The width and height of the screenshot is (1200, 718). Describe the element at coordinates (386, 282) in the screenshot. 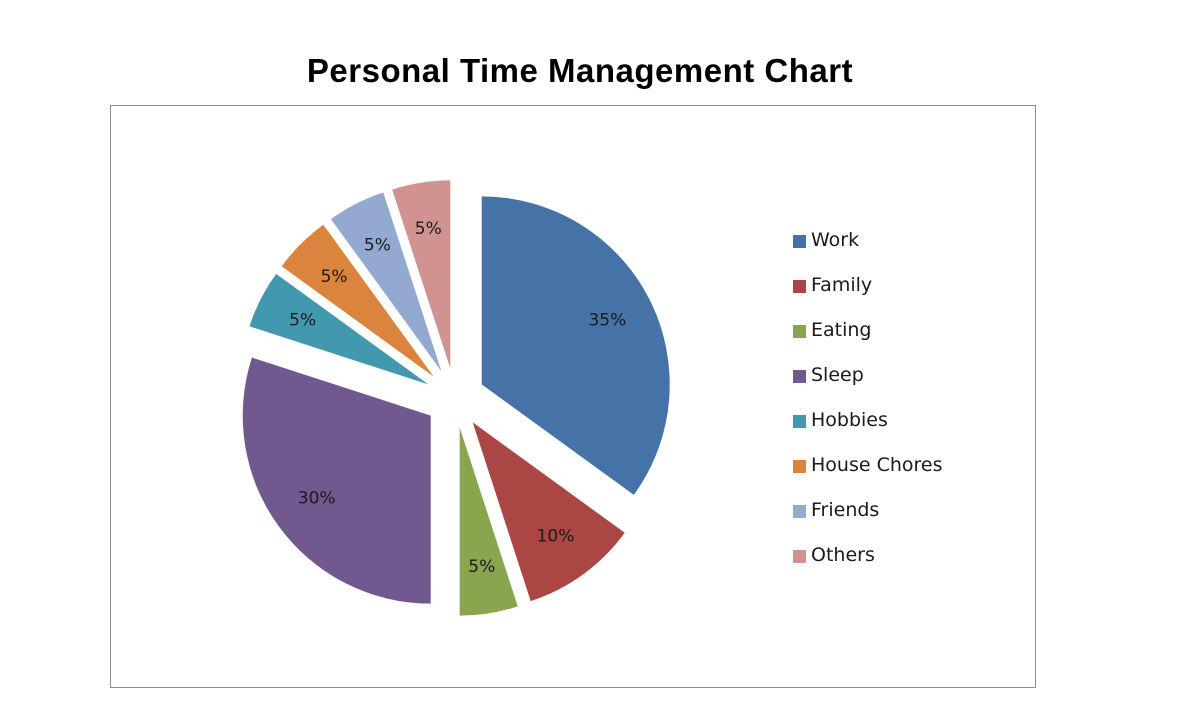

I see `pie-slice-friends` at that location.